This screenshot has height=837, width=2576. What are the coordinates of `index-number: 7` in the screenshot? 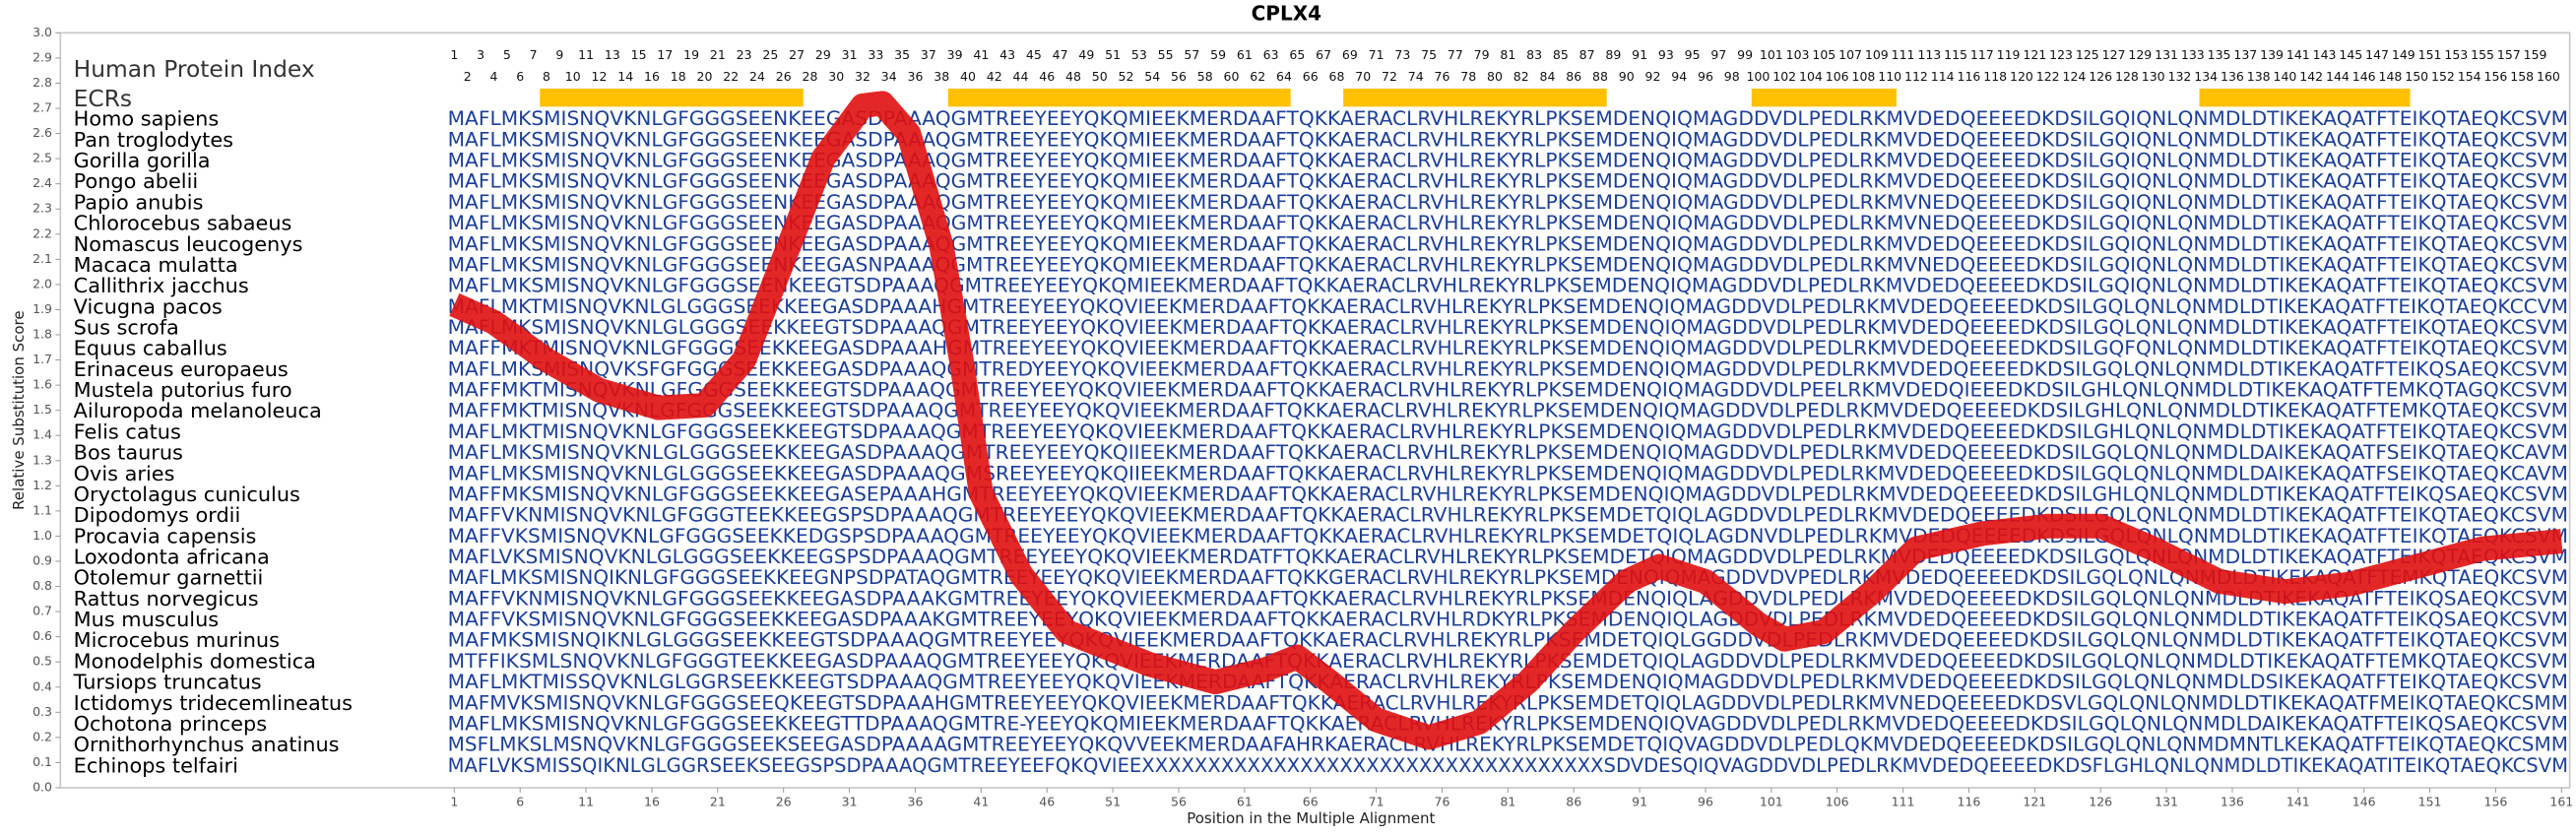 It's located at (534, 54).